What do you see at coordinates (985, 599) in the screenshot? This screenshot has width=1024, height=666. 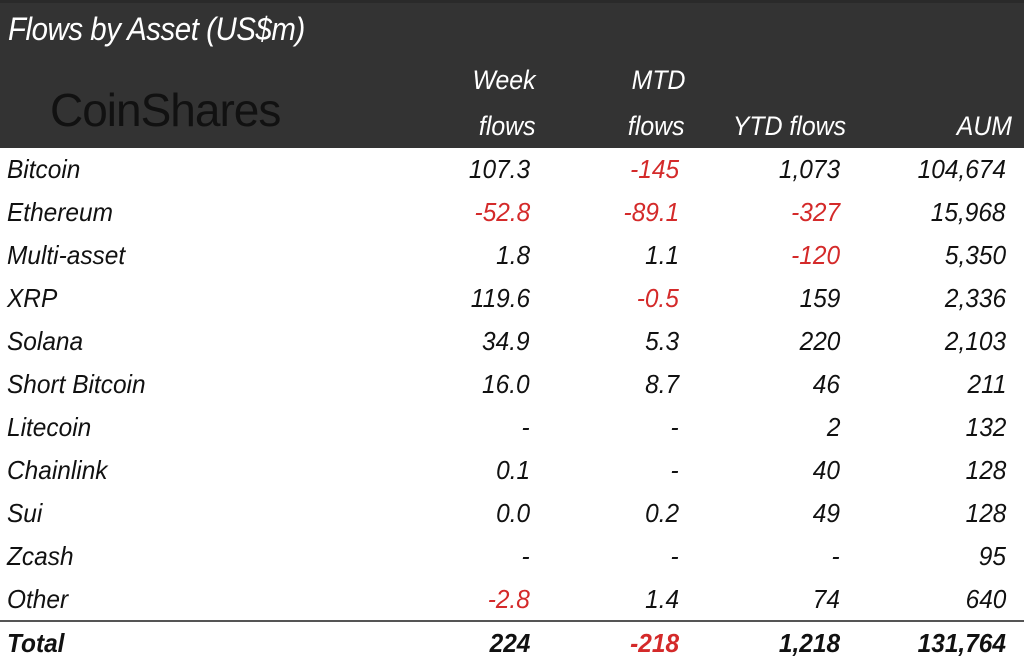 I see `aum-cell: 640` at bounding box center [985, 599].